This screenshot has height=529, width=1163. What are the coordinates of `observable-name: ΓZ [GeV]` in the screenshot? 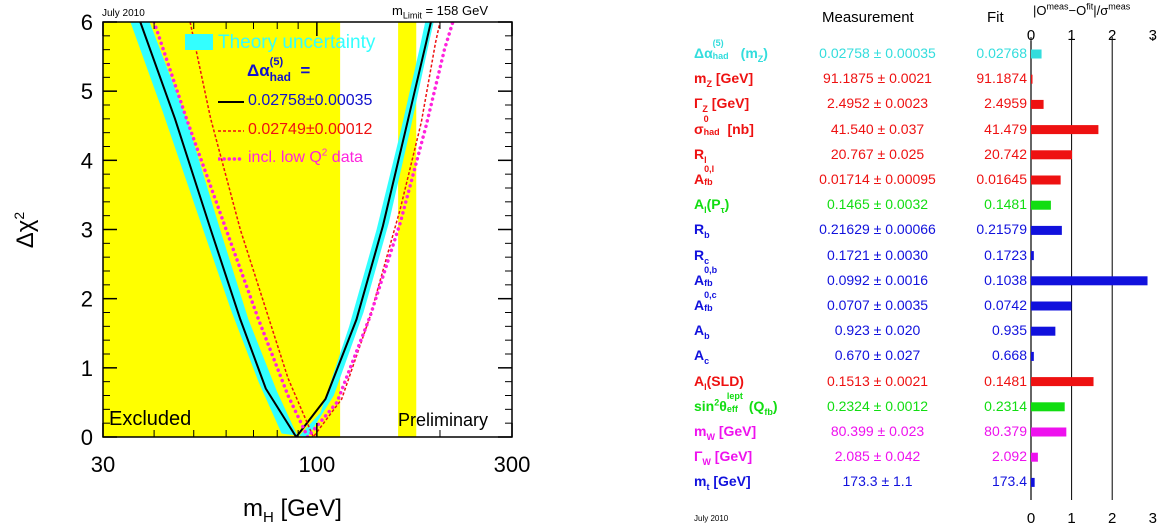 It's located at (722, 105).